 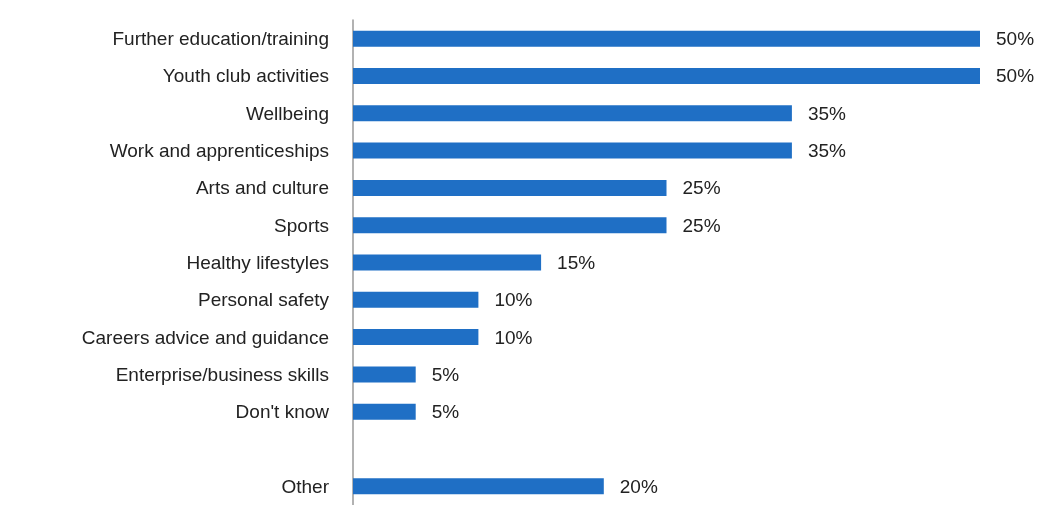 I want to click on y-tick-label: Healthy lifestyles, so click(x=257, y=262).